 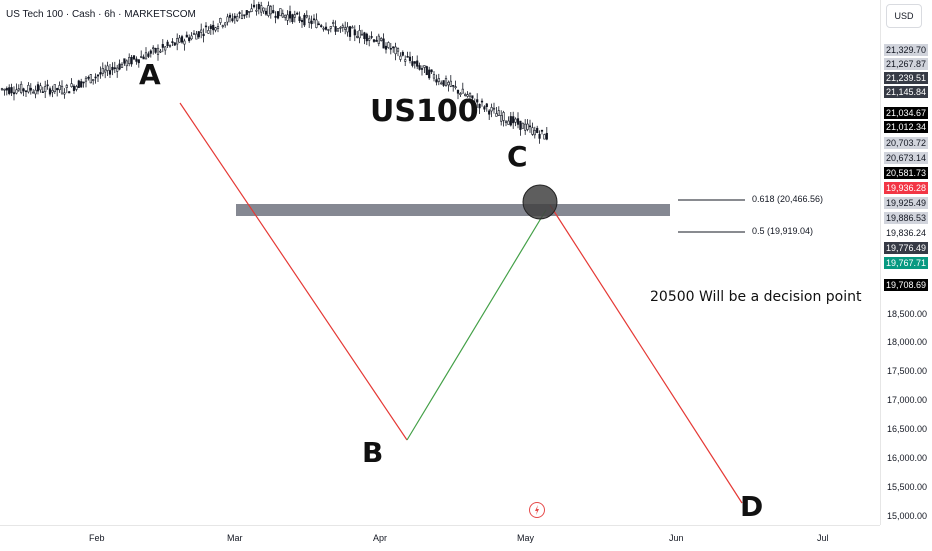 What do you see at coordinates (646, 354) in the screenshot?
I see `wave-line-c-d` at bounding box center [646, 354].